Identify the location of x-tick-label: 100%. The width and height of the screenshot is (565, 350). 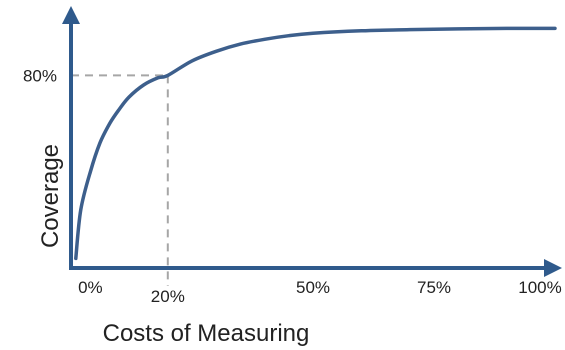
(539, 287).